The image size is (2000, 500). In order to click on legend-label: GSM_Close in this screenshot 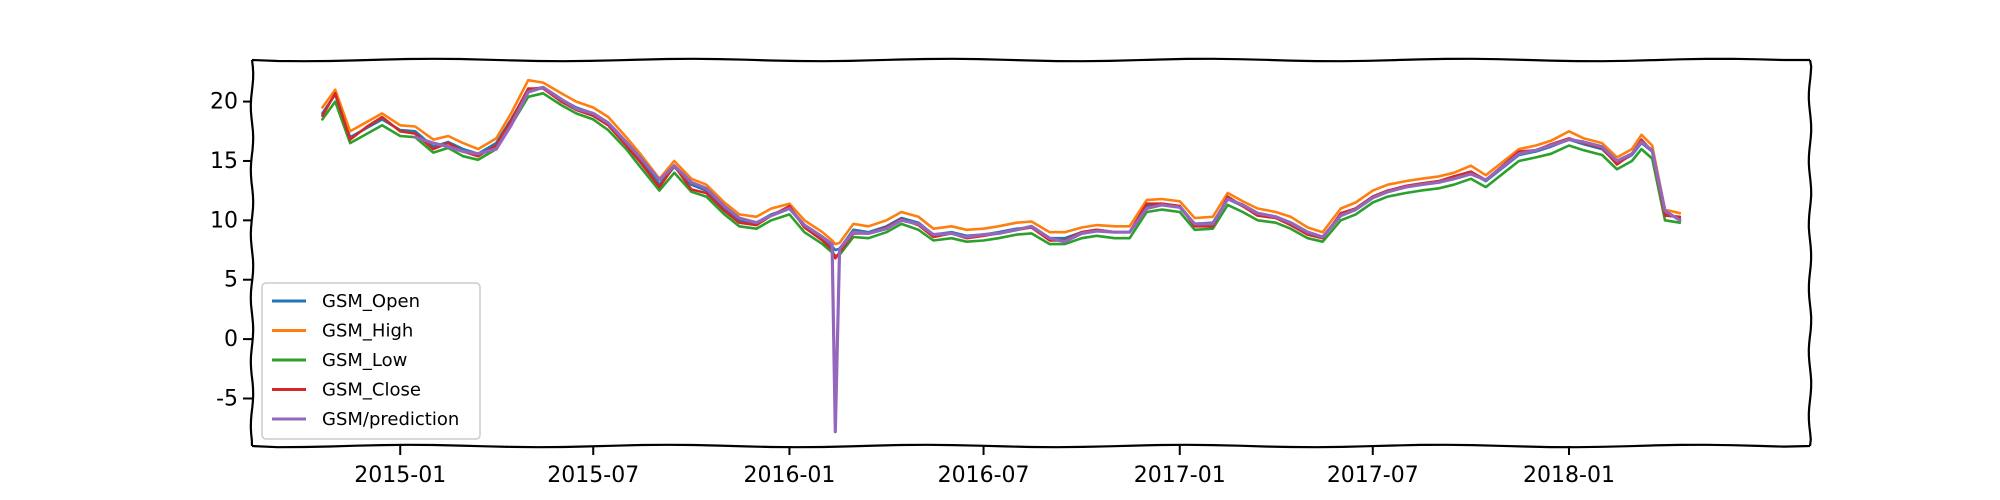, I will do `click(371, 390)`.